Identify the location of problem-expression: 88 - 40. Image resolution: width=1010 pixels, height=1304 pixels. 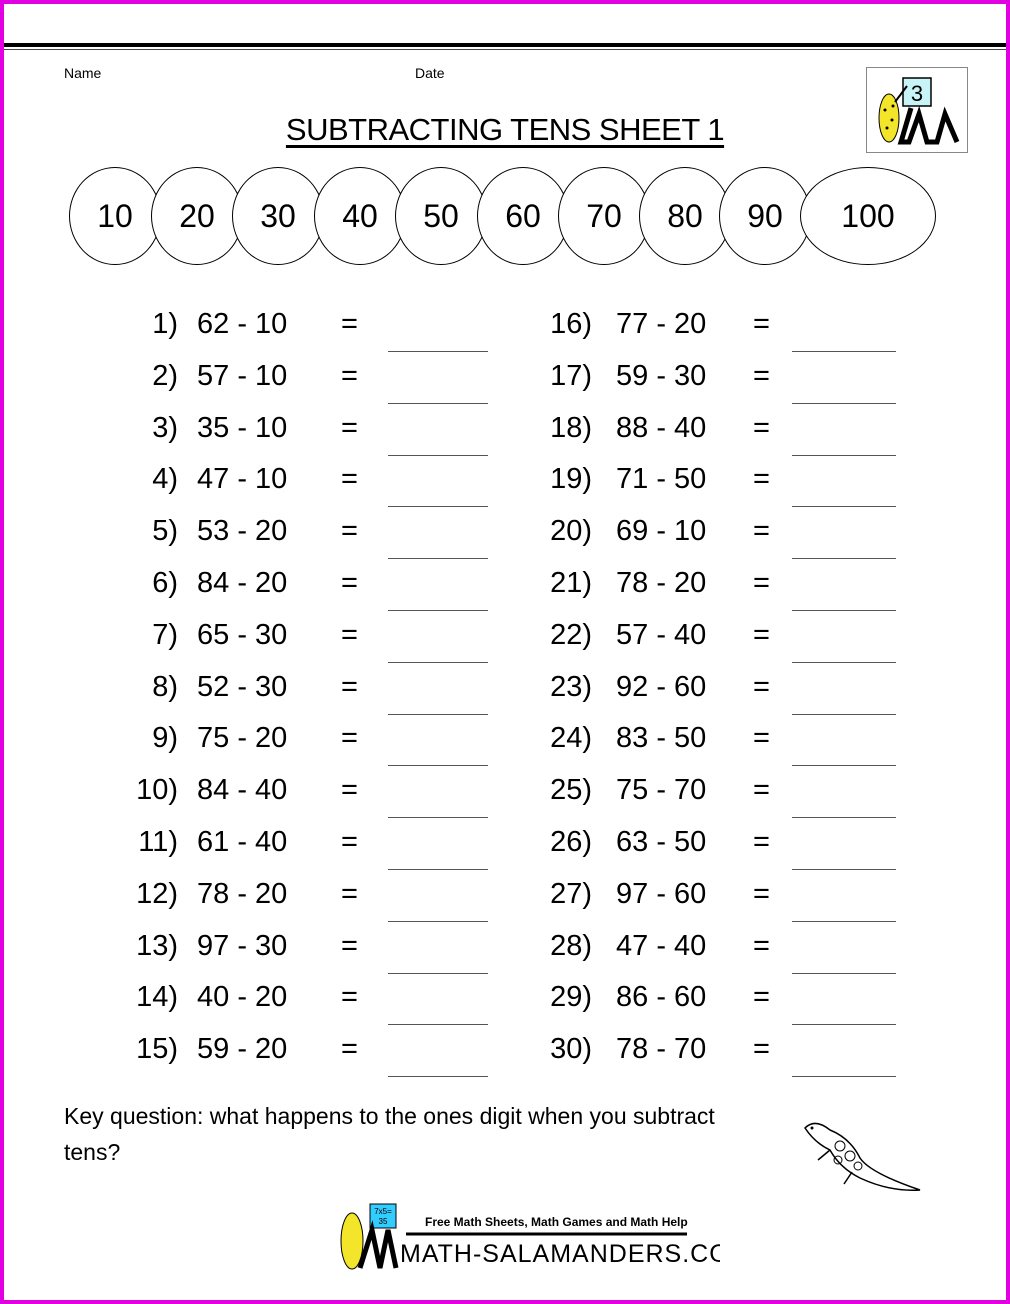
(661, 427).